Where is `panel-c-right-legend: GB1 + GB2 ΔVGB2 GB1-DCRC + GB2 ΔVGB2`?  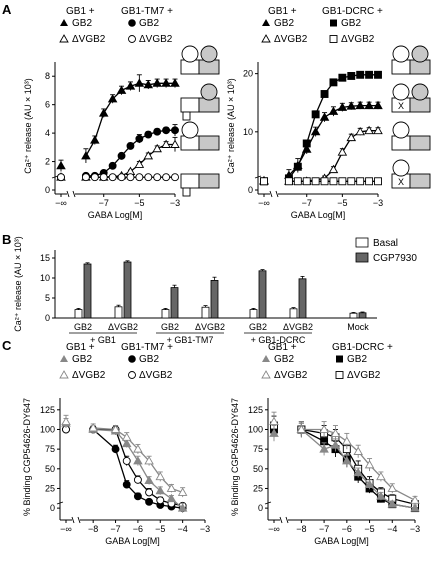 panel-c-right-legend: GB1 + GB2 ΔVGB2 GB1-DCRC + GB2 ΔVGB2 is located at coordinates (327, 361).